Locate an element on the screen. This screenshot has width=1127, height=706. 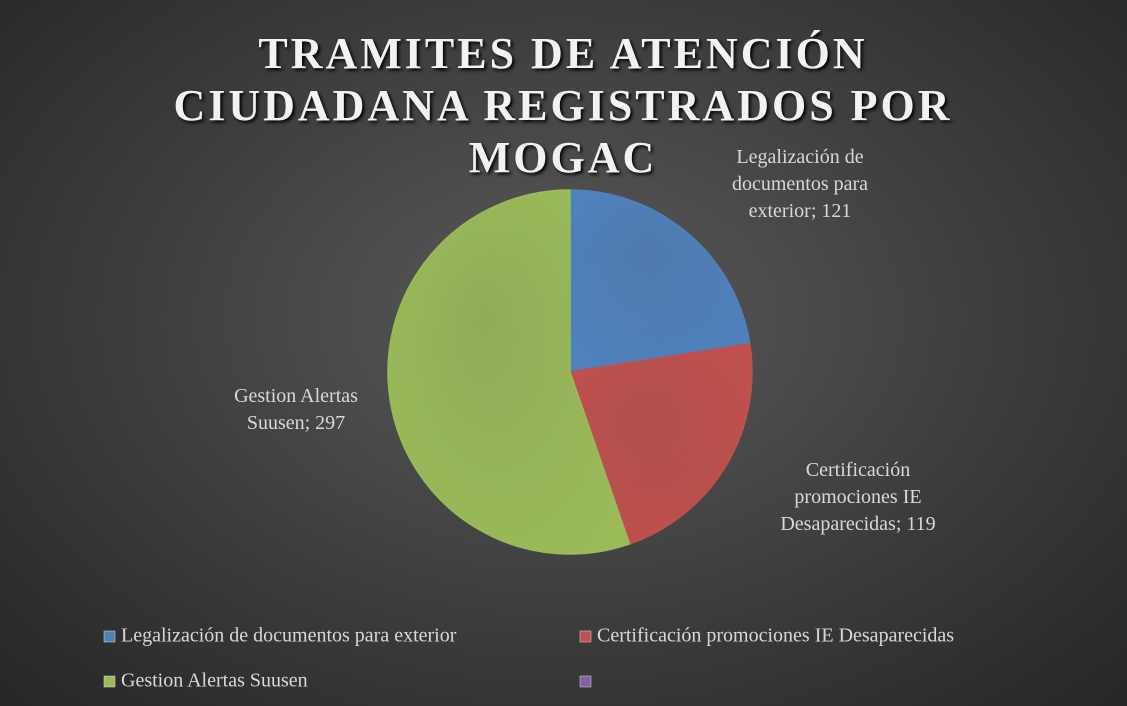
legend-label: Legalización de documentos para exterior is located at coordinates (289, 636).